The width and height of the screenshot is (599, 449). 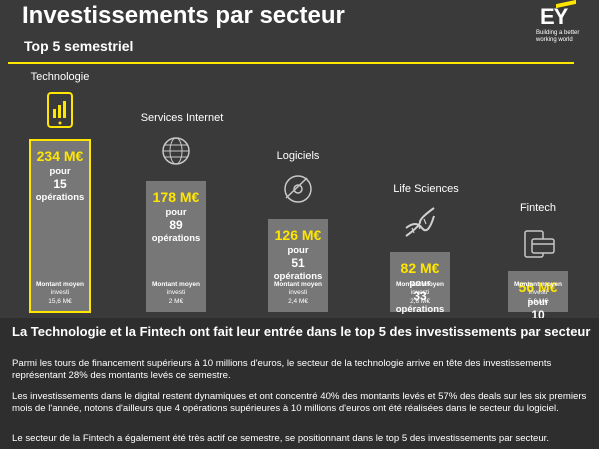 What do you see at coordinates (60, 77) in the screenshot?
I see `category-label: Technologie` at bounding box center [60, 77].